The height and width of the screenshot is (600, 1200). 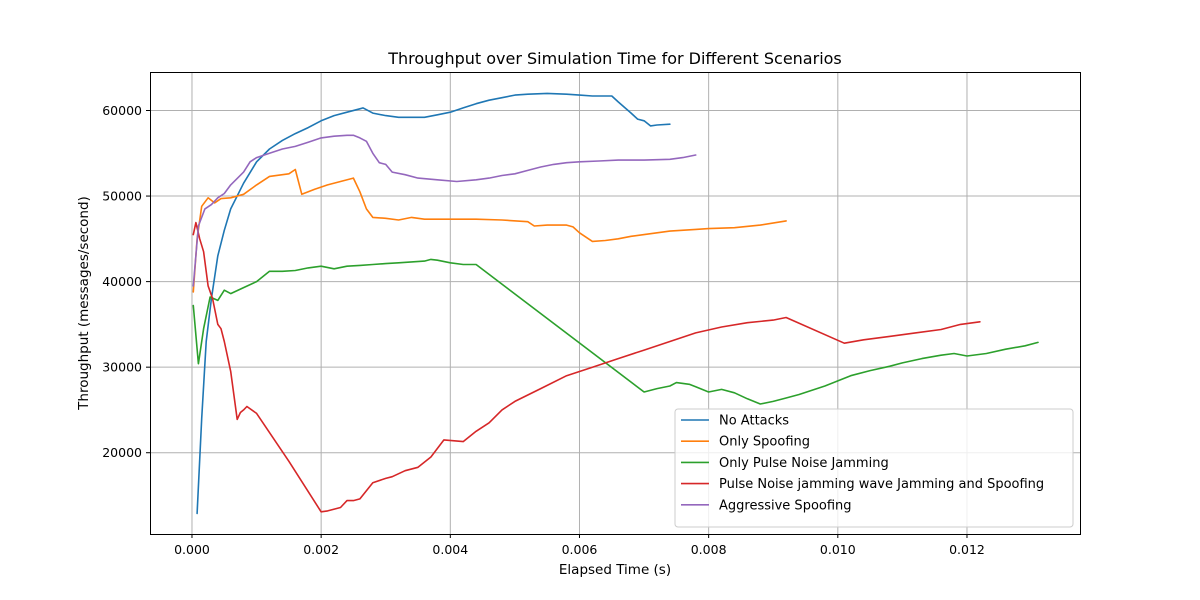 I want to click on legend-box, so click(x=874, y=468).